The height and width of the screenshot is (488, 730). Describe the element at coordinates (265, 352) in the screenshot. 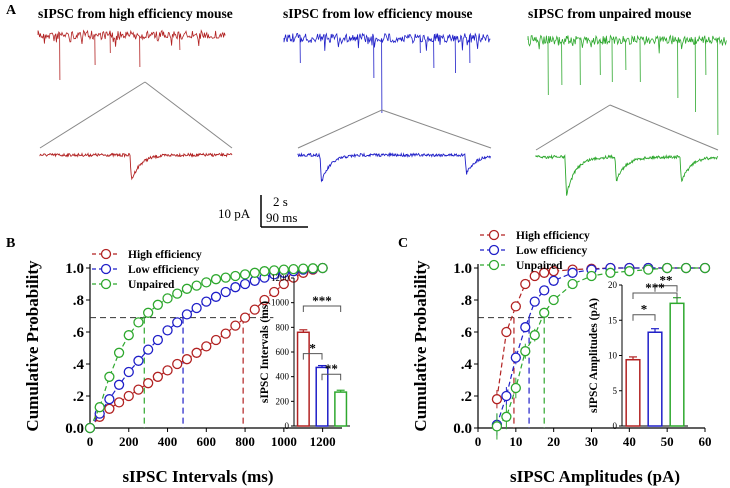

I see `inset-ylabel: sIPSC Intervals (ms)` at that location.